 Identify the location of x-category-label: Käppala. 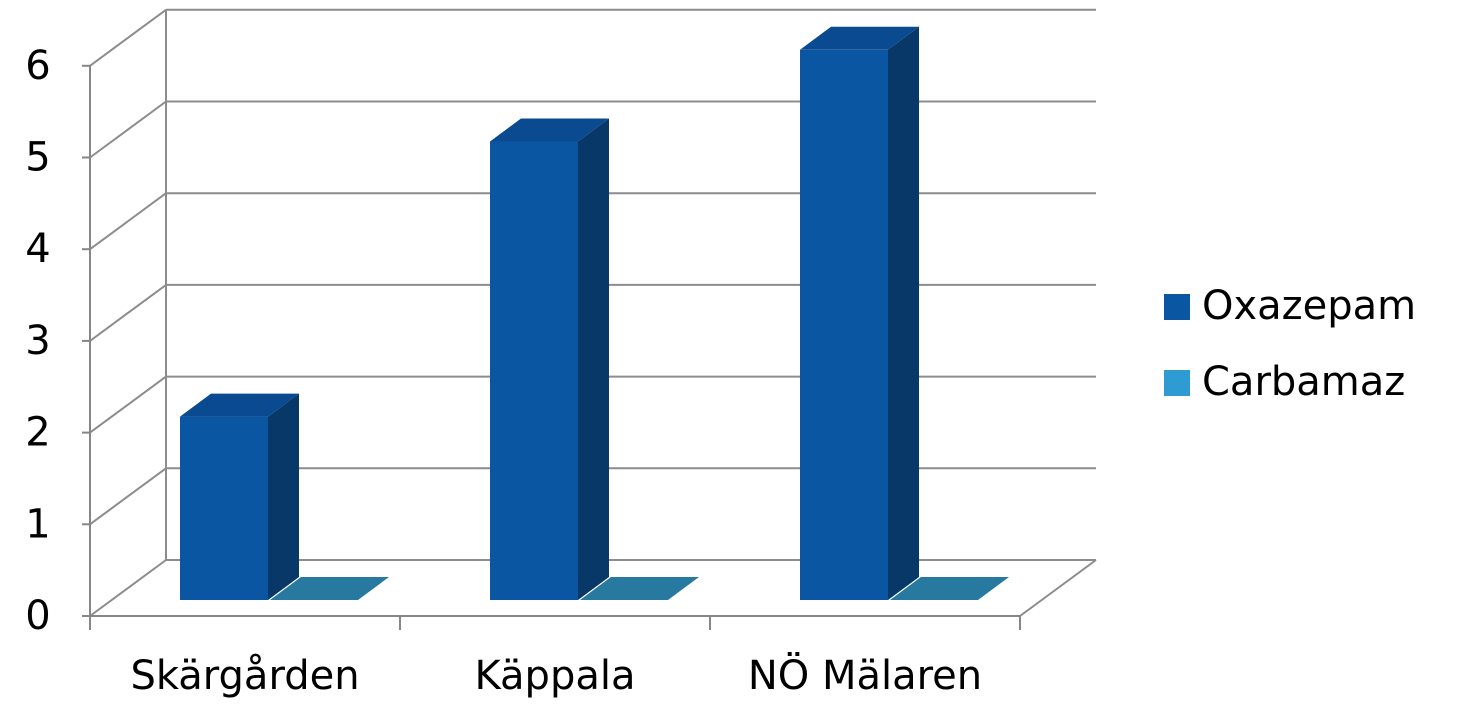
(555, 676).